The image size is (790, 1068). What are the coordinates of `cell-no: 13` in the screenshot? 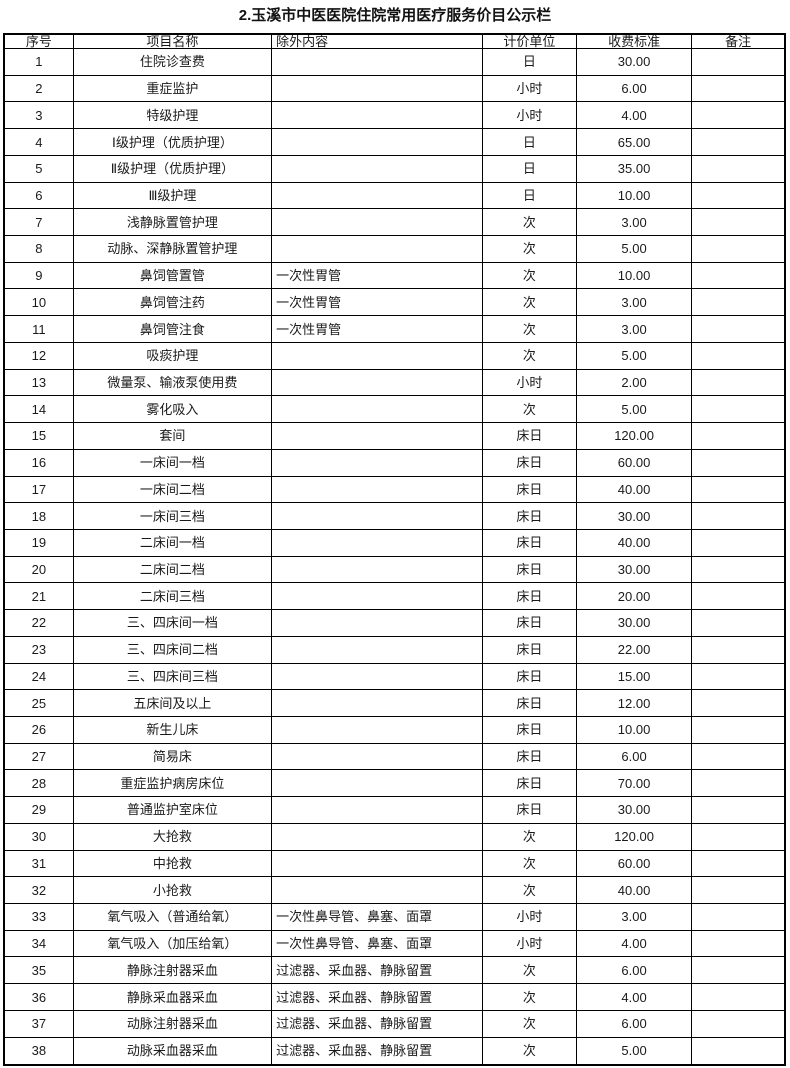 It's located at (38, 382).